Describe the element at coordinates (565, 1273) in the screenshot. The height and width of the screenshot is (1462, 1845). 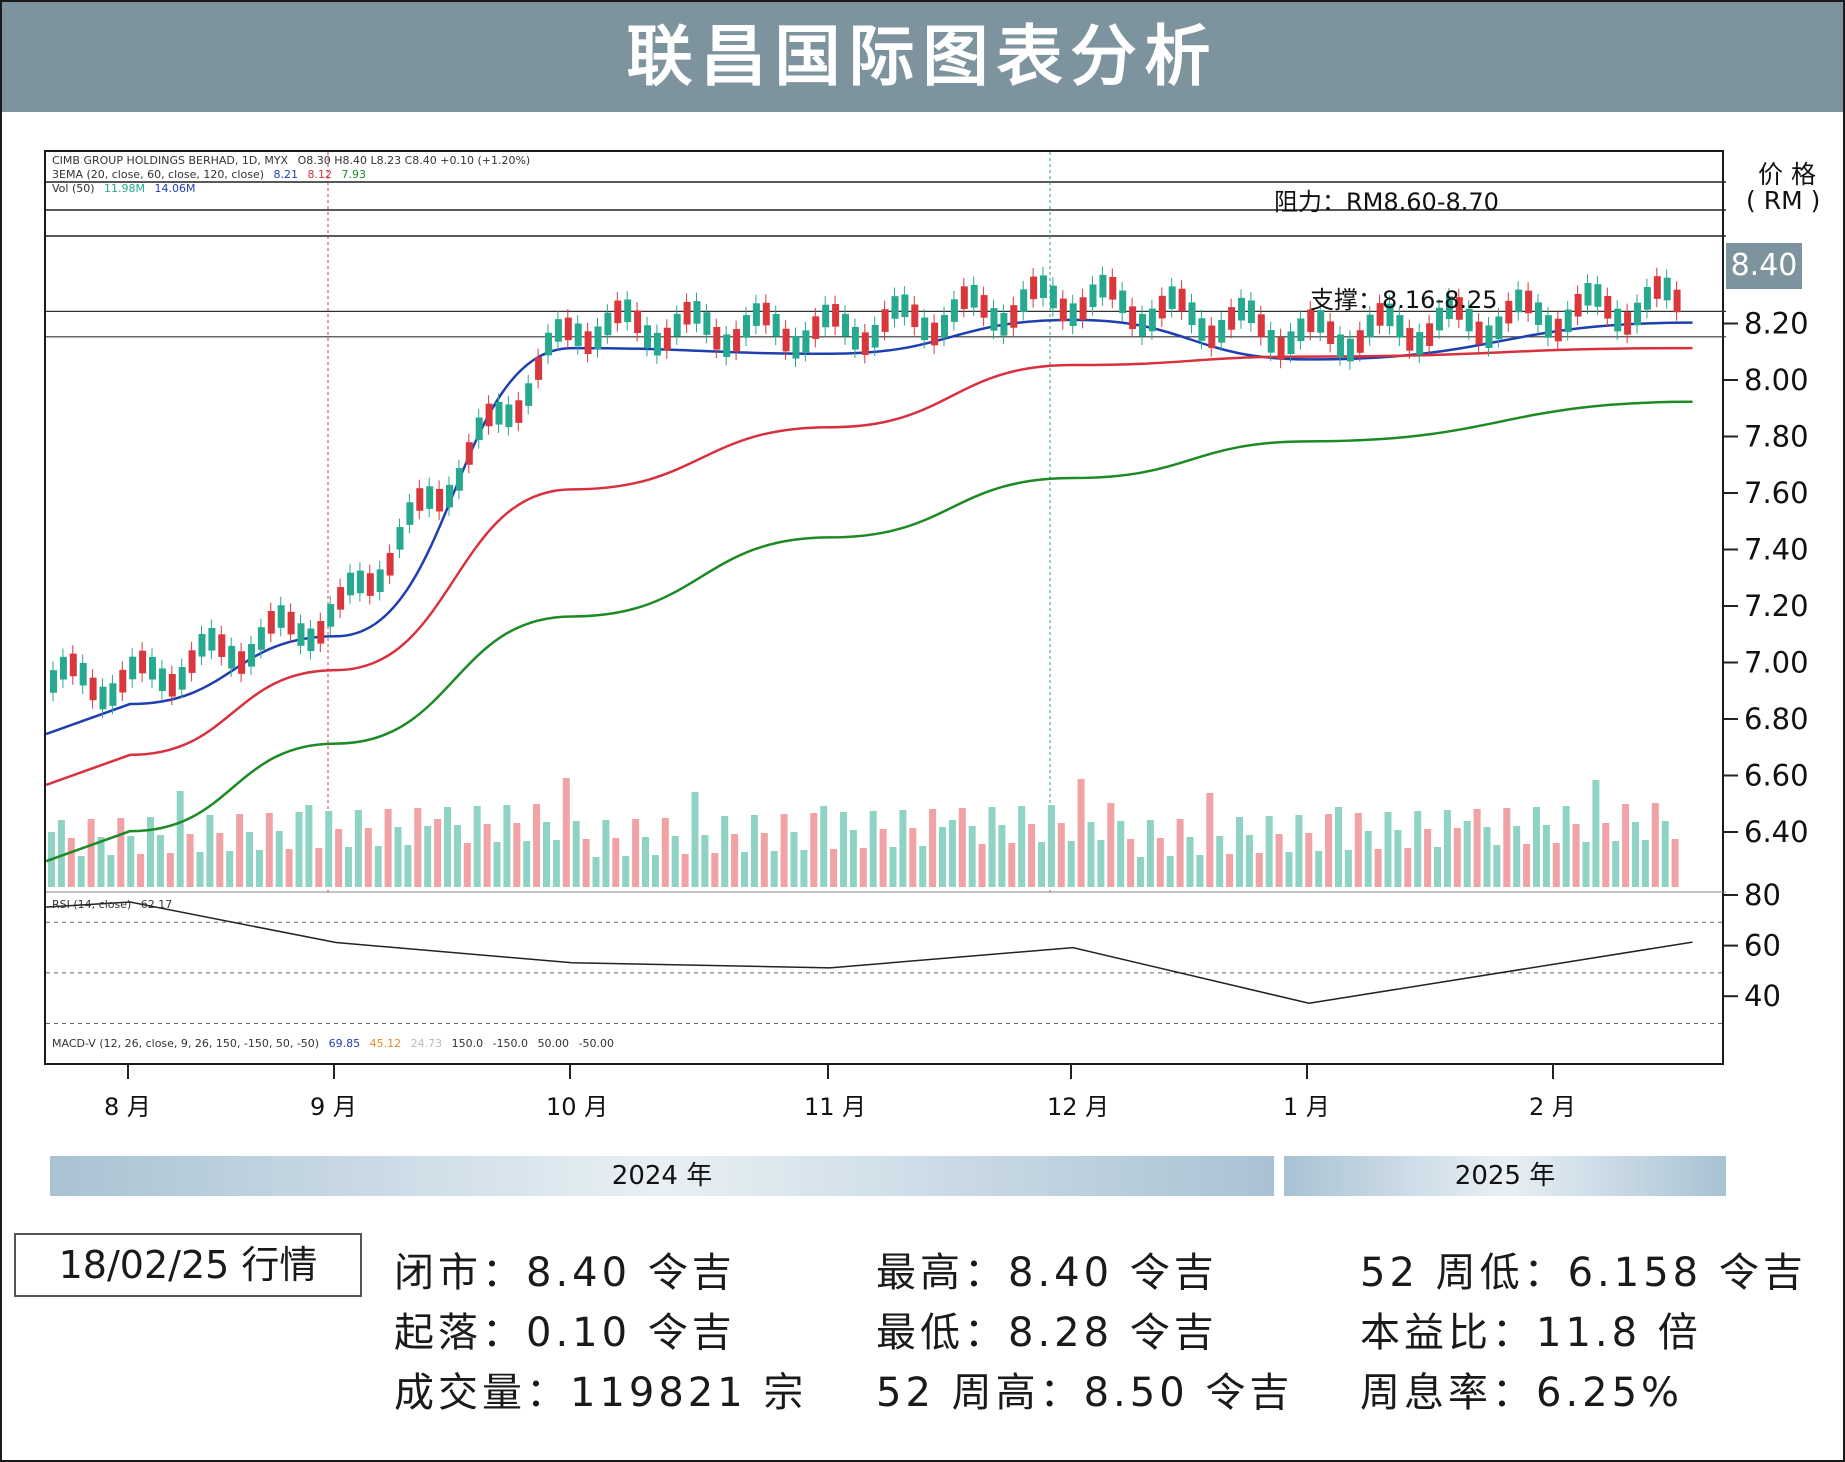
I see `stat-close: 闭市：8.40 令吉` at that location.